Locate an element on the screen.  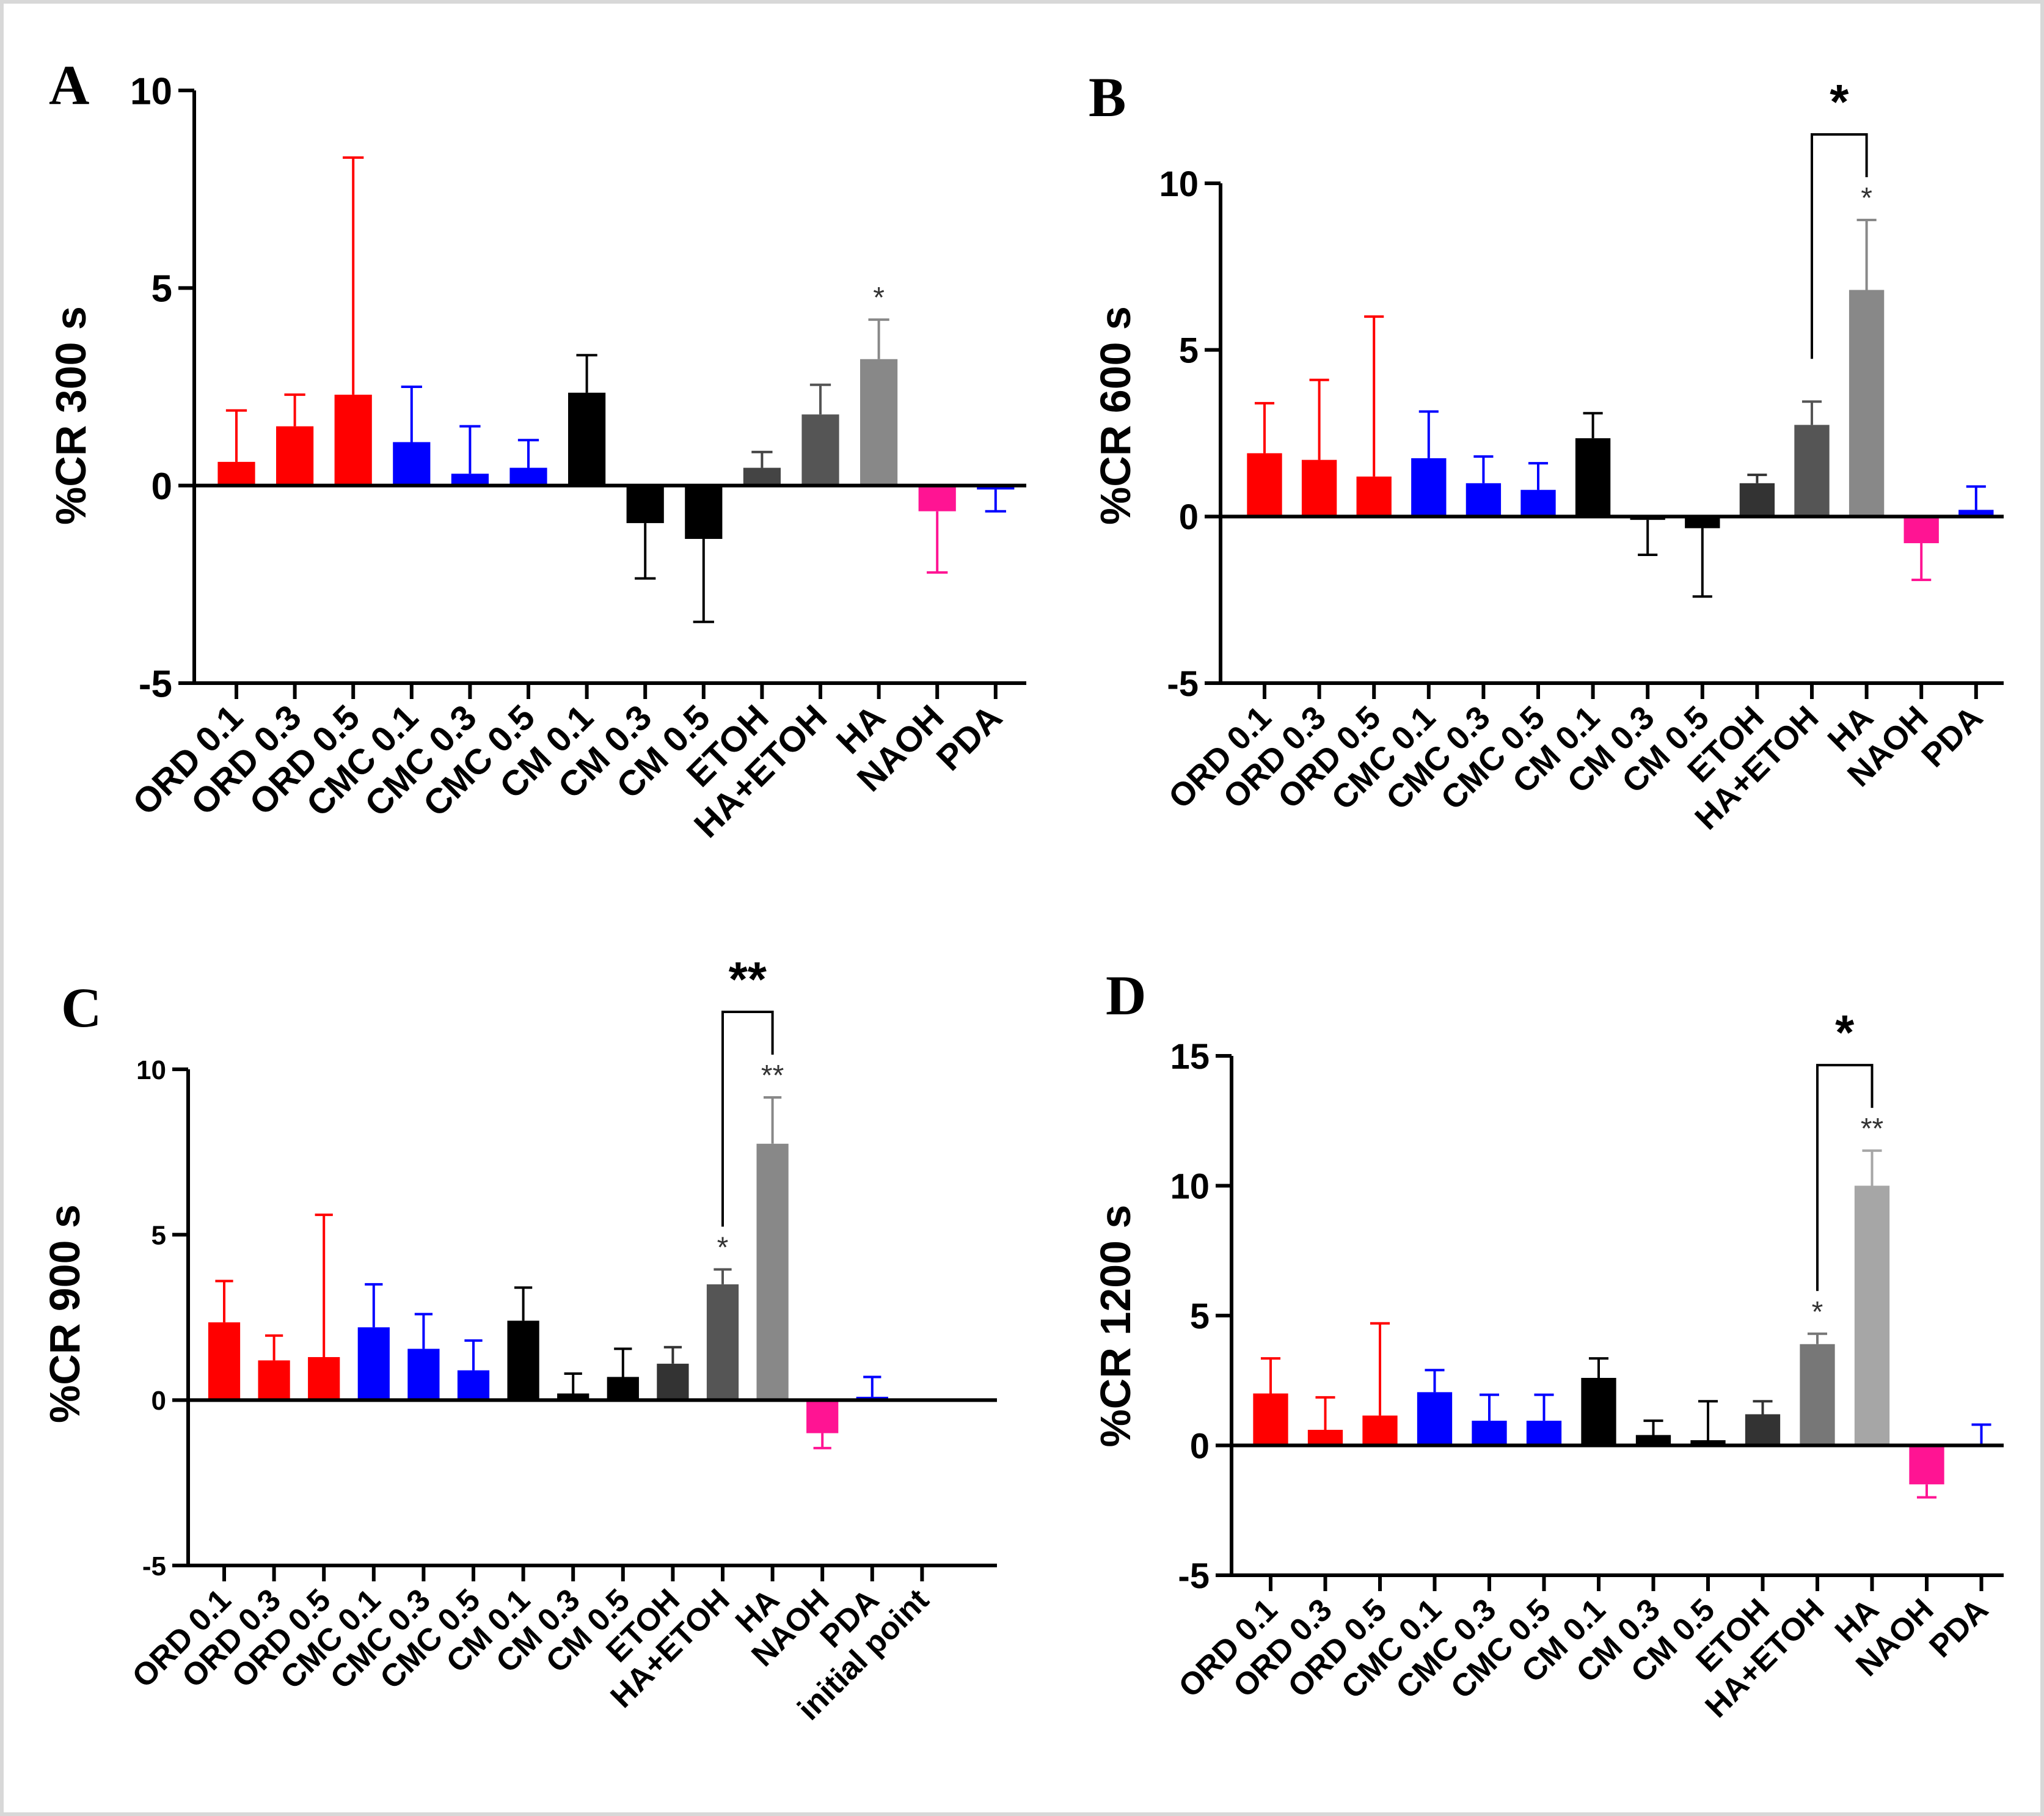
panel-letter: B is located at coordinates (1108, 97).